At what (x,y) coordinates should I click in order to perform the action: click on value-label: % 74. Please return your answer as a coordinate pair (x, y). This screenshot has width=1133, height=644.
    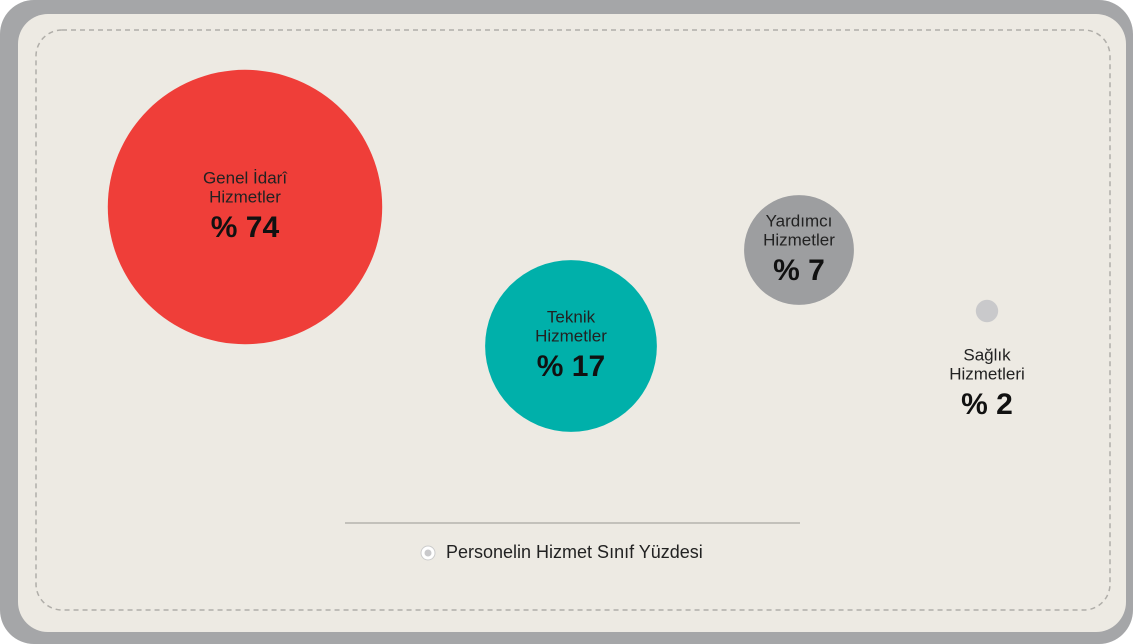
    Looking at the image, I should click on (245, 227).